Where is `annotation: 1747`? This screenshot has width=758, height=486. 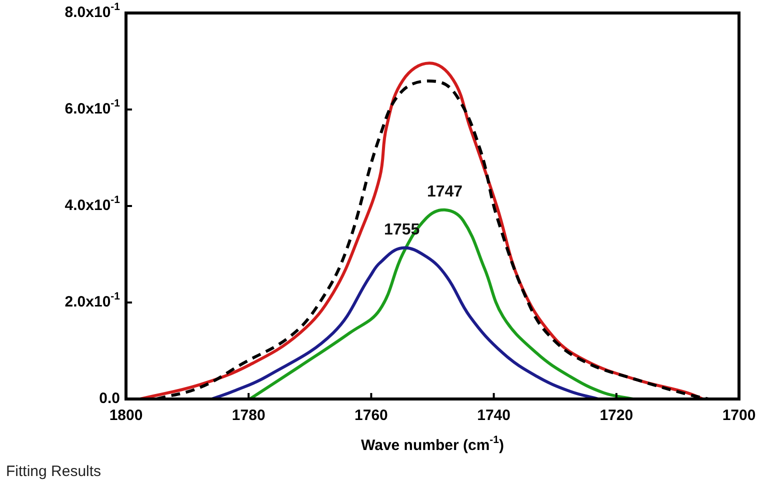 annotation: 1747 is located at coordinates (444, 191).